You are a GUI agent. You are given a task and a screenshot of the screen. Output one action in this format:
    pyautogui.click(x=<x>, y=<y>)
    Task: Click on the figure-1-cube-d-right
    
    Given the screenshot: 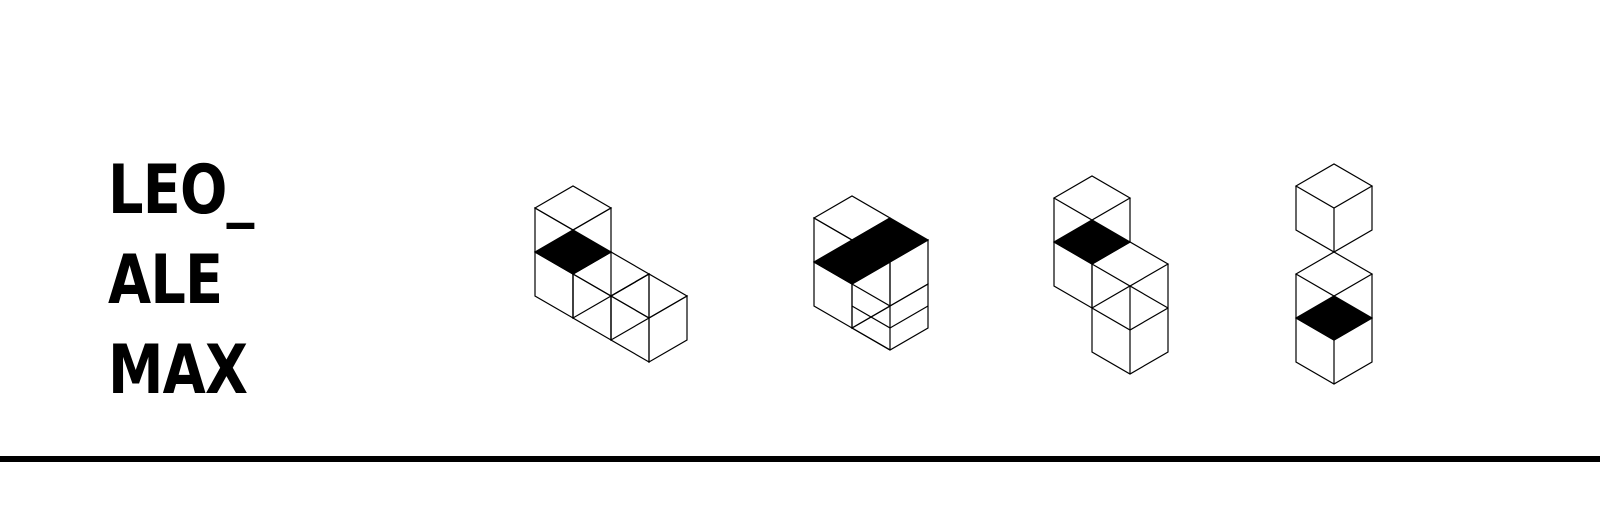 What is the action you would take?
    pyautogui.click(x=668, y=329)
    